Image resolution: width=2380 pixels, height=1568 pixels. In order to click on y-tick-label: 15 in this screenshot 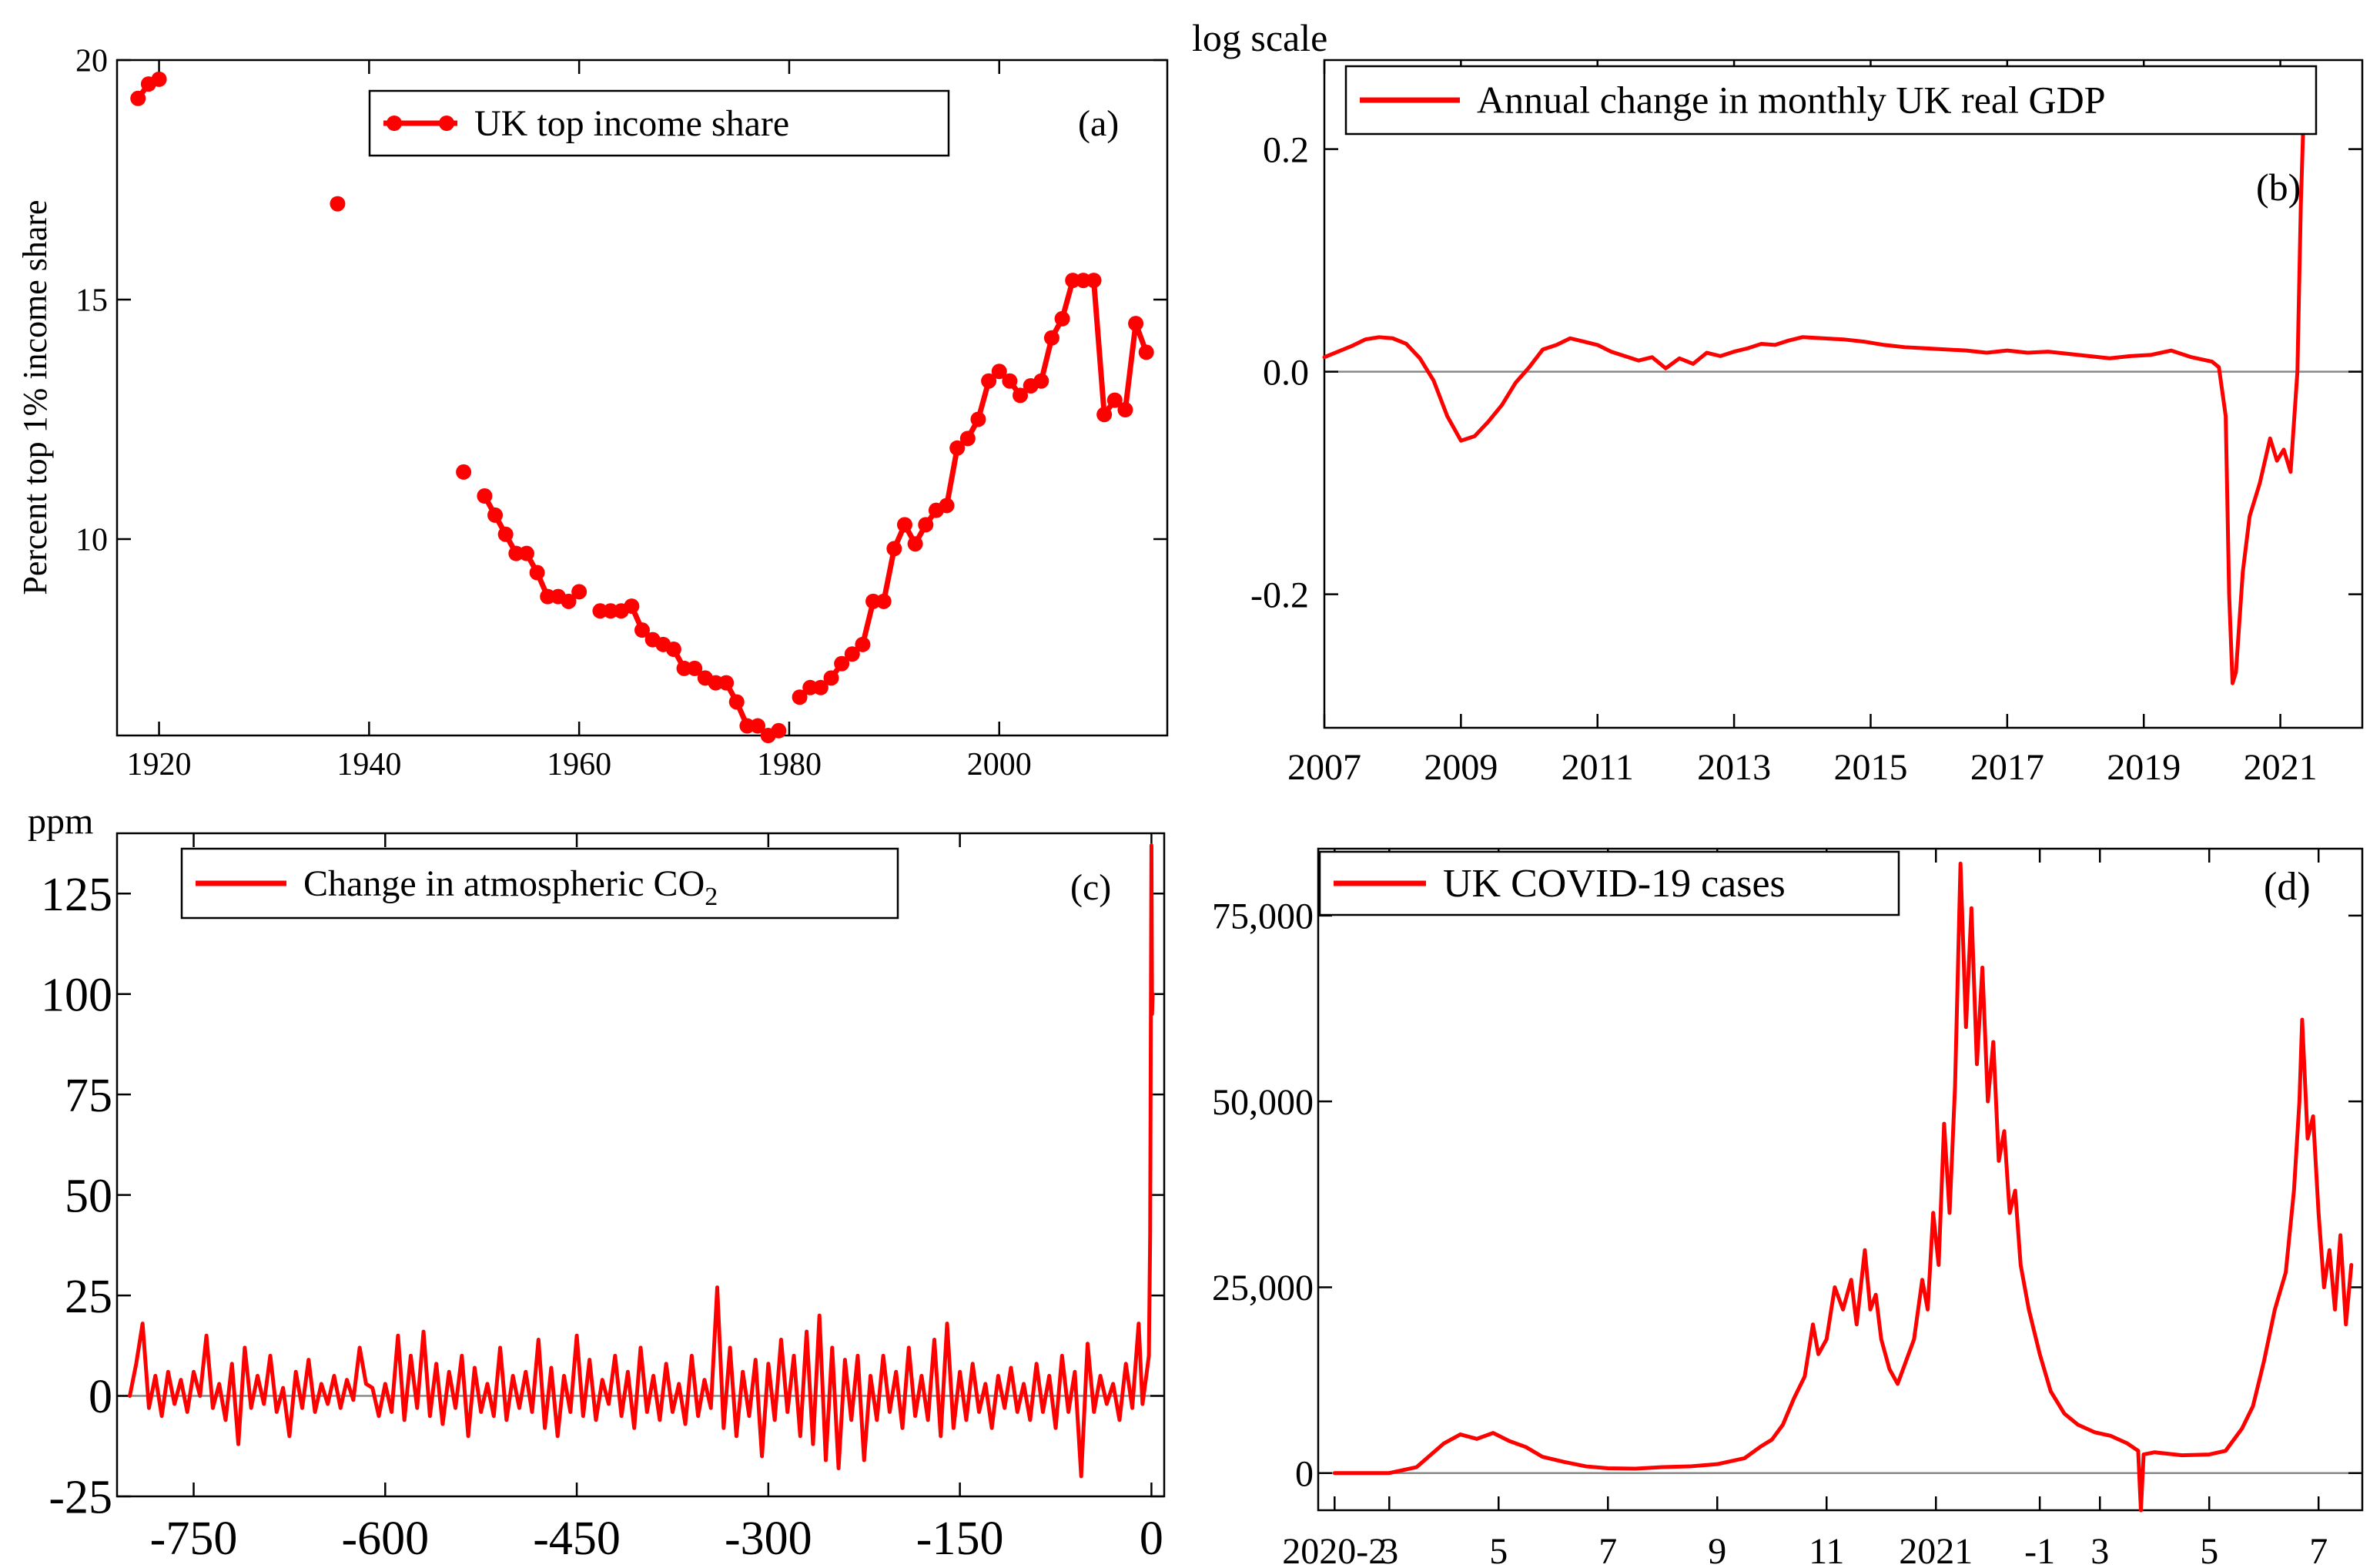, I will do `click(91, 301)`.